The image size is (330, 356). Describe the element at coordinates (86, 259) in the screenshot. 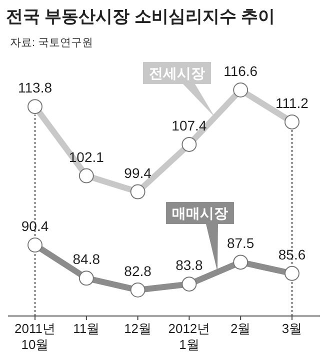

I see `data-label: 84.8` at that location.